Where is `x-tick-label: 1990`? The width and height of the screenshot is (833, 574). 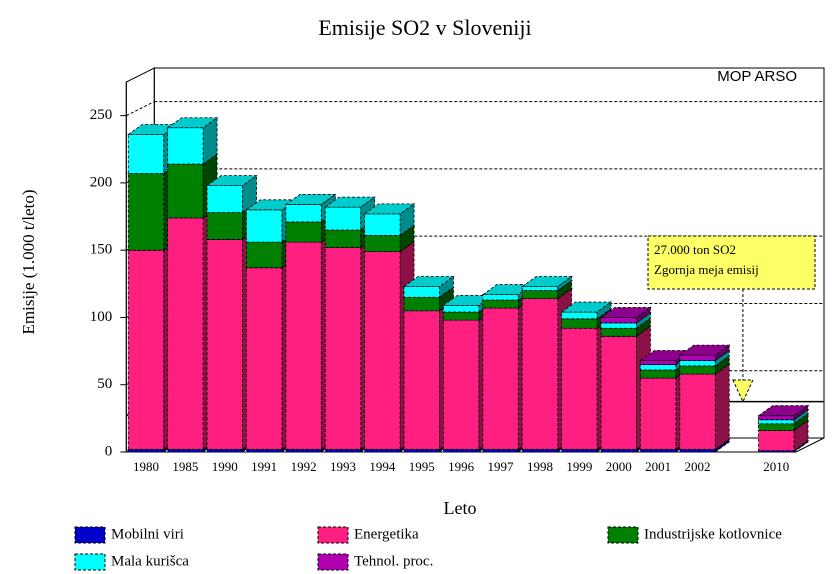
x-tick-label: 1990 is located at coordinates (225, 466).